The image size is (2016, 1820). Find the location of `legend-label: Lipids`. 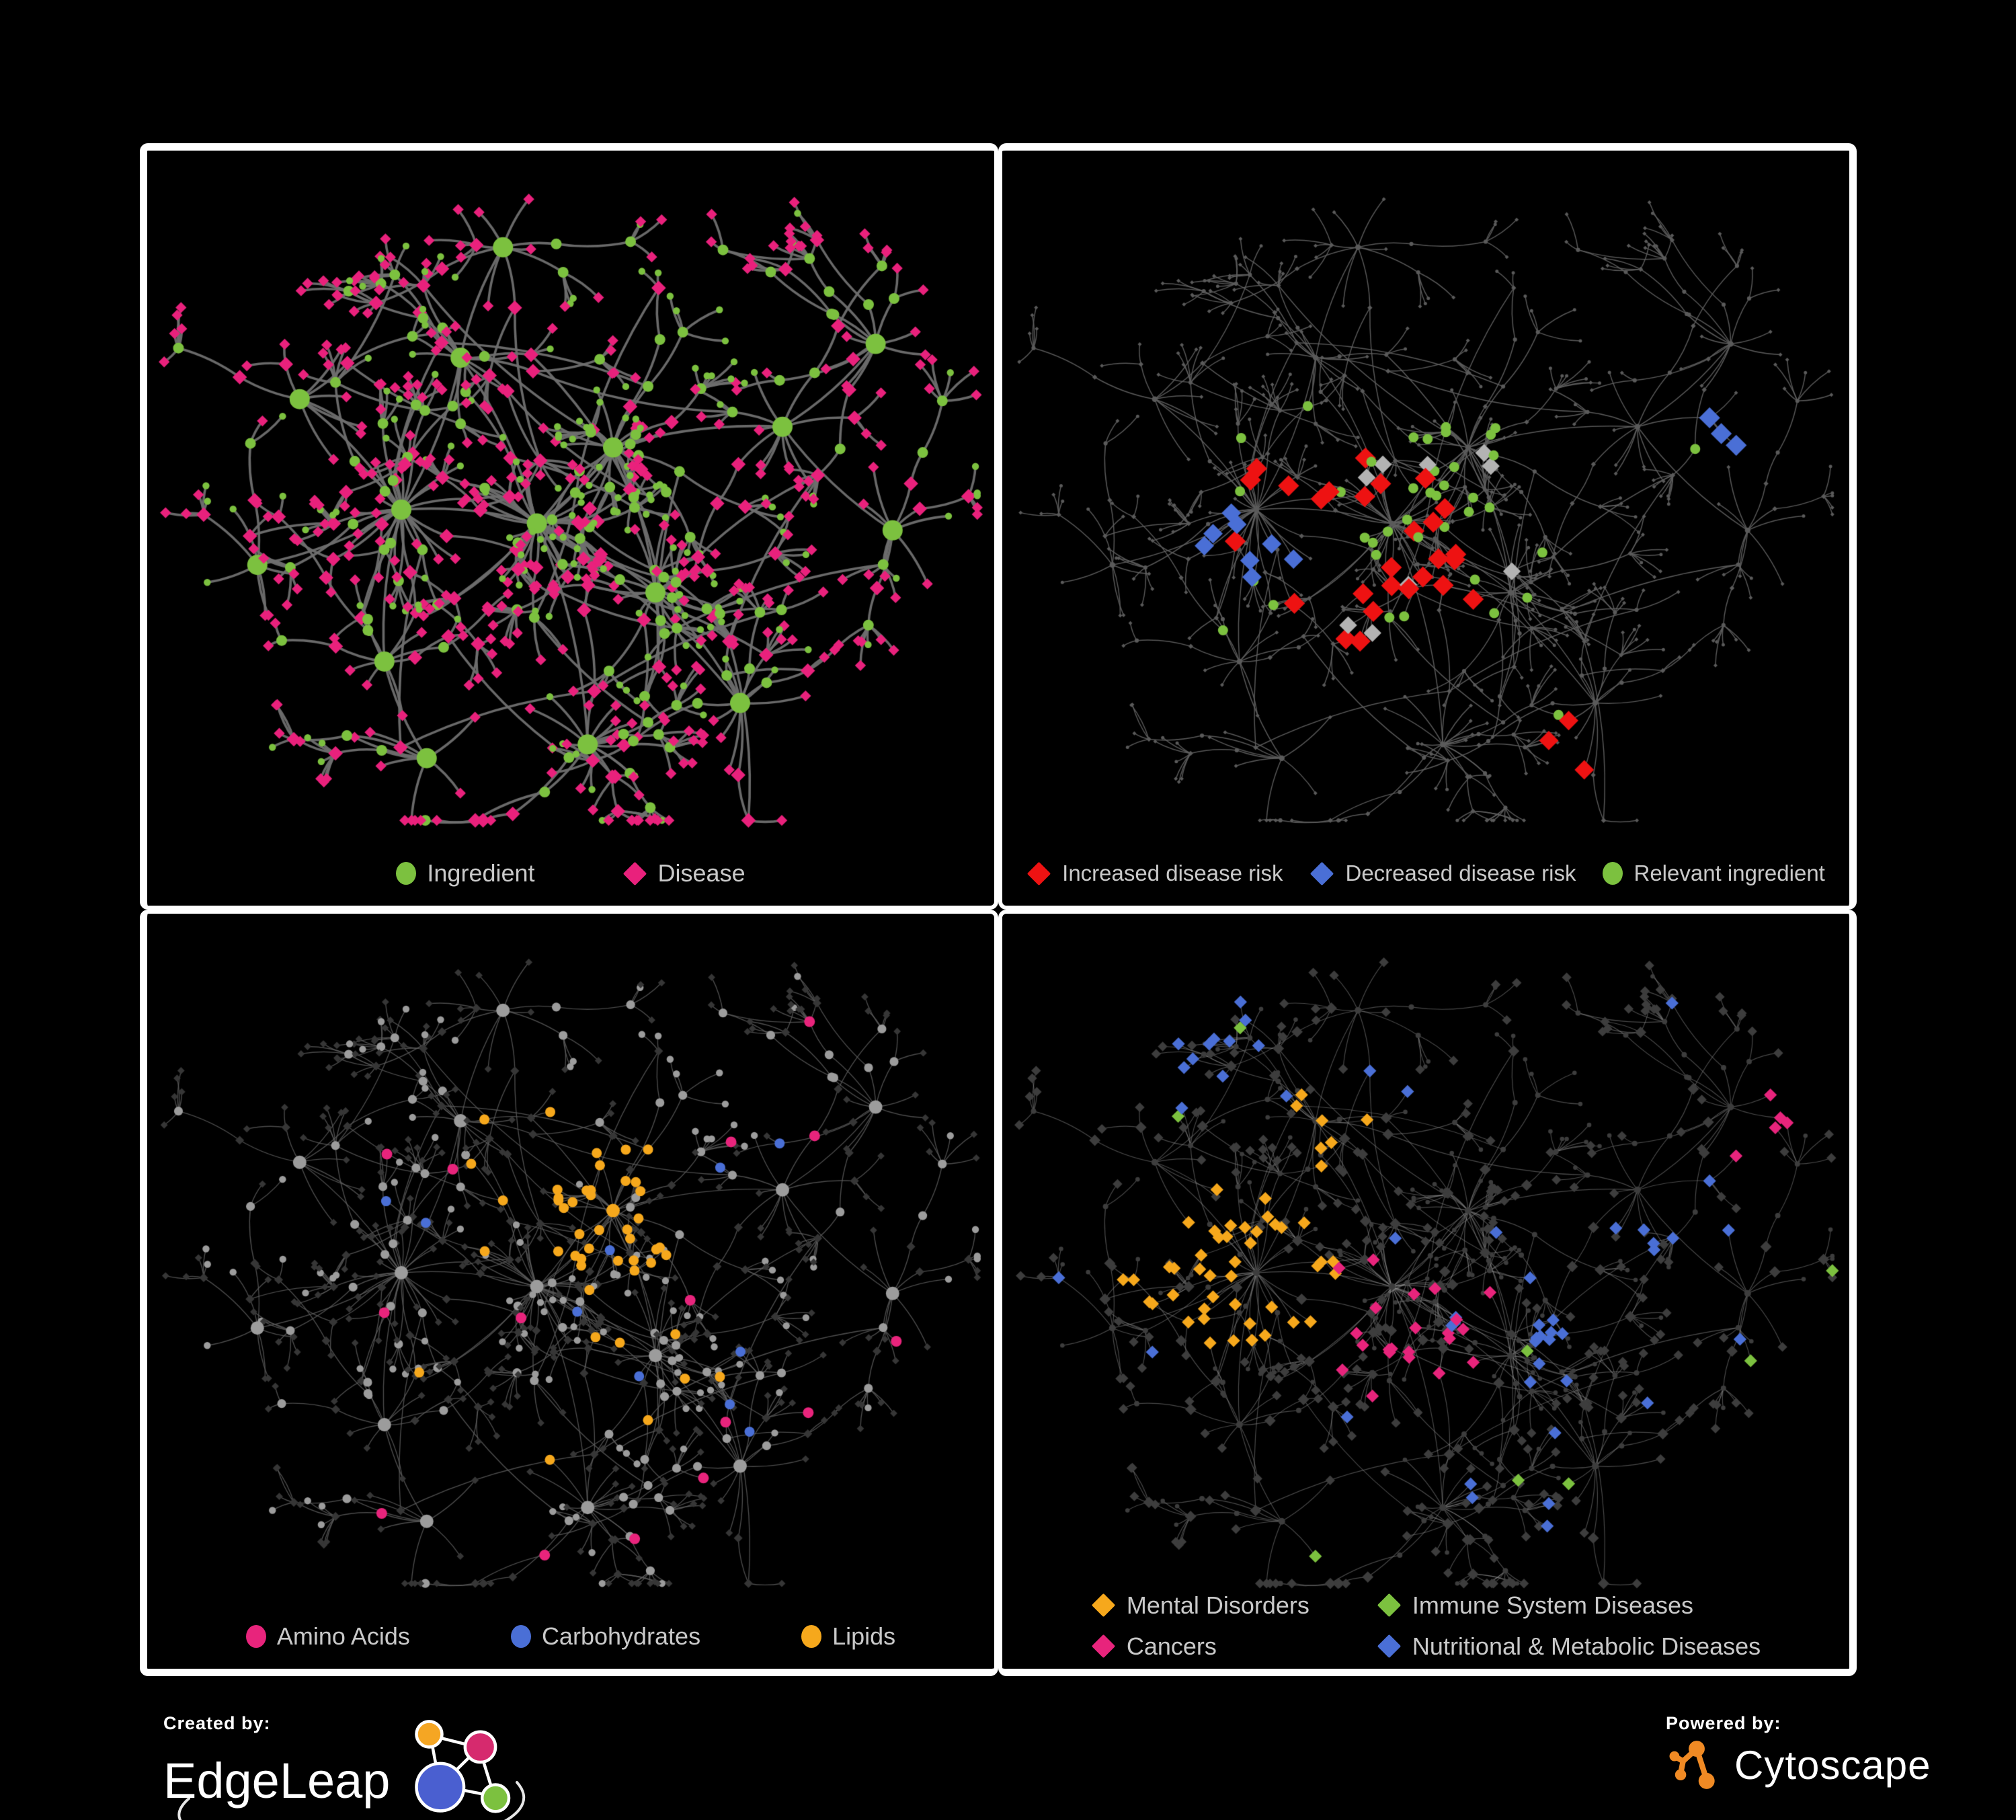

legend-label: Lipids is located at coordinates (864, 1636).